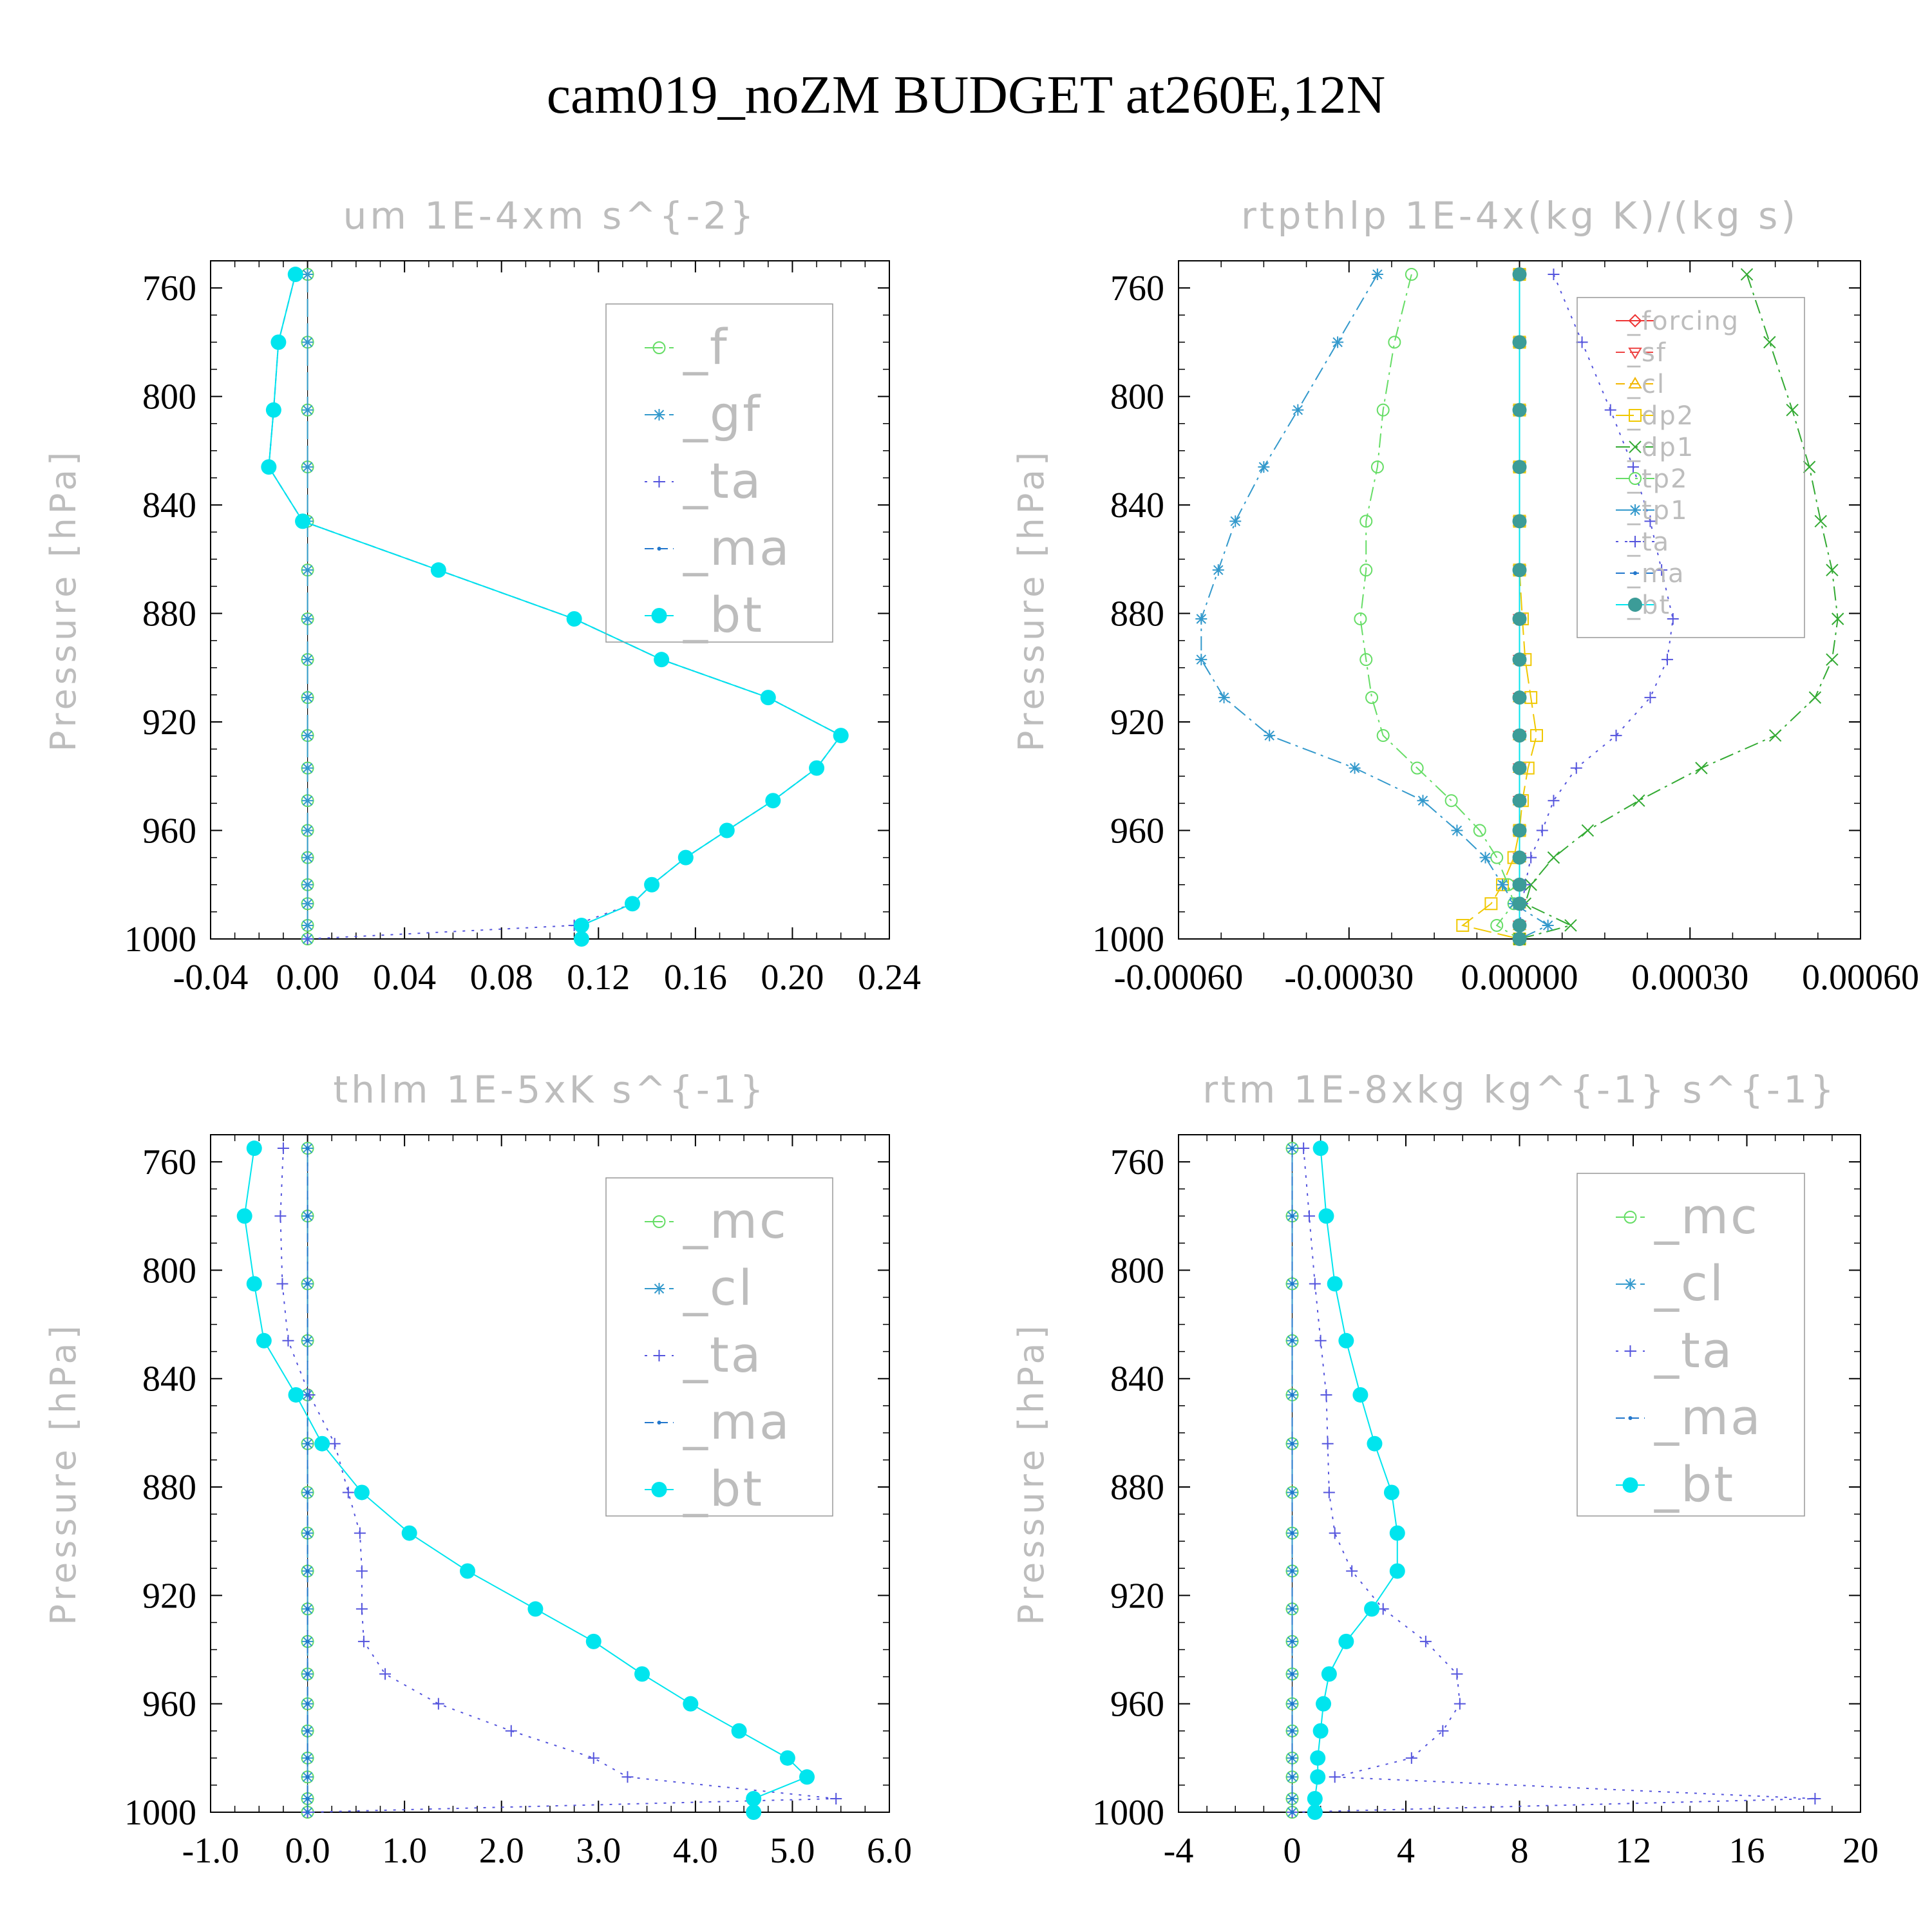 The height and width of the screenshot is (1932, 1932). Describe the element at coordinates (695, 1851) in the screenshot. I see `x-tick-label: 4.0` at that location.